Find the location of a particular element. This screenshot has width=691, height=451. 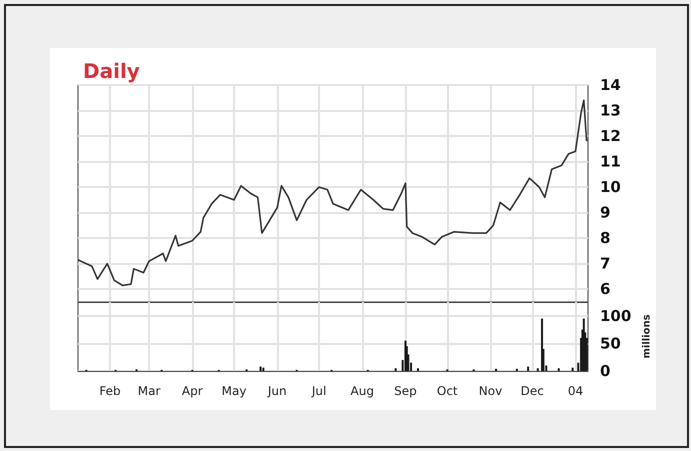

y-tick-label: 0 is located at coordinates (605, 371).